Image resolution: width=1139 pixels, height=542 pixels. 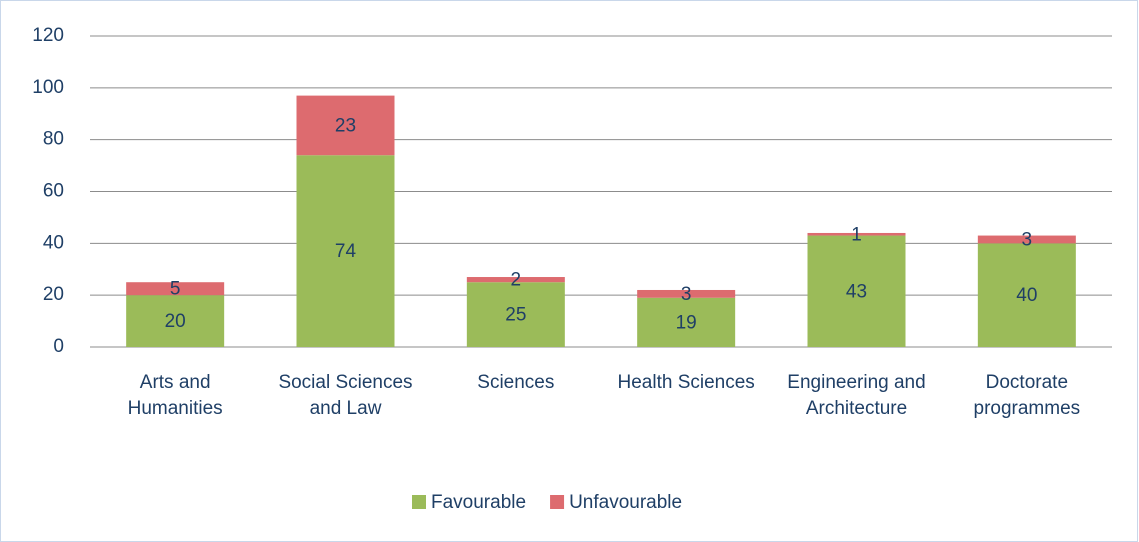 What do you see at coordinates (516, 382) in the screenshot?
I see `x-tick-label: Sciences` at bounding box center [516, 382].